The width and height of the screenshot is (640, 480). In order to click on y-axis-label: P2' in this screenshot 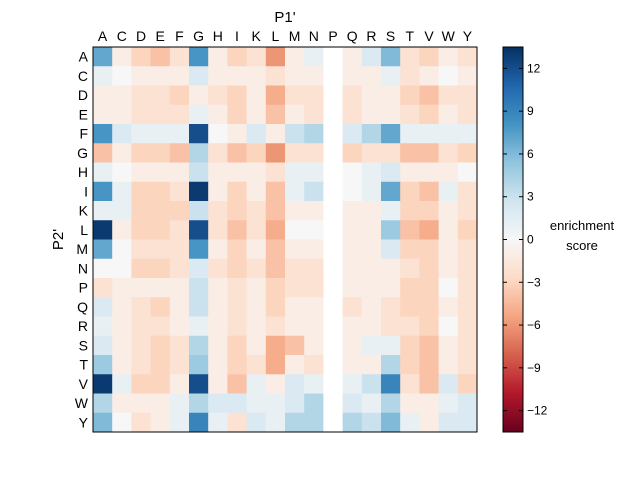, I will do `click(58, 239)`.